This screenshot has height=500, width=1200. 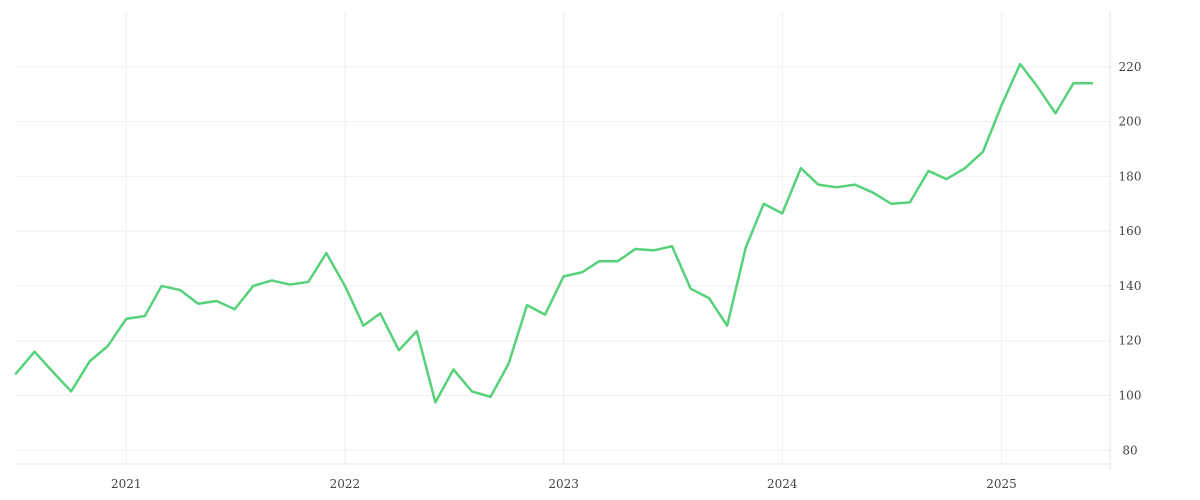 What do you see at coordinates (1130, 231) in the screenshot?
I see `y-tick-label: 160` at bounding box center [1130, 231].